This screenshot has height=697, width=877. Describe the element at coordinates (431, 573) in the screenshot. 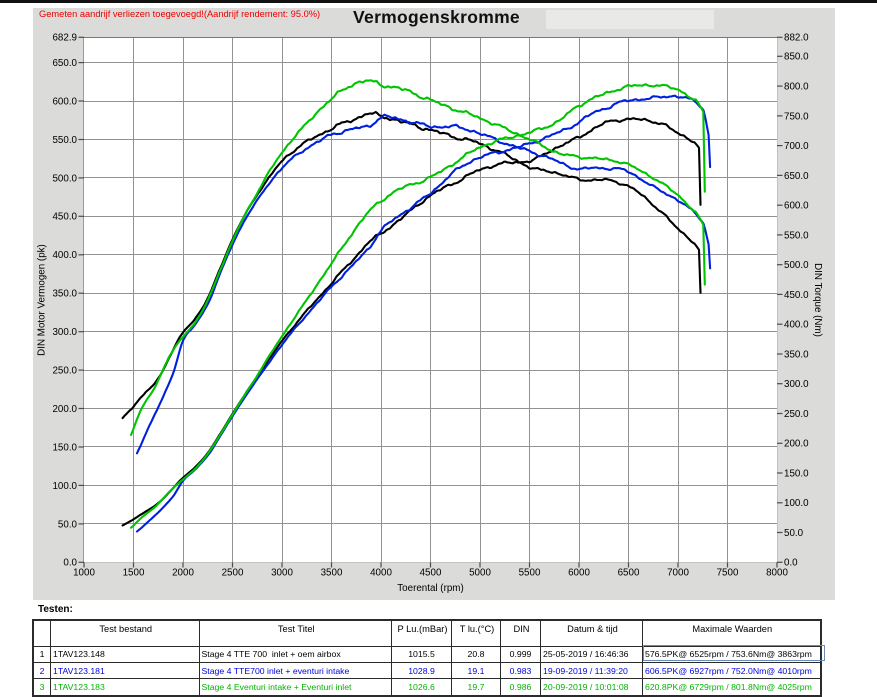

I see `svg-text: 4500` at that location.